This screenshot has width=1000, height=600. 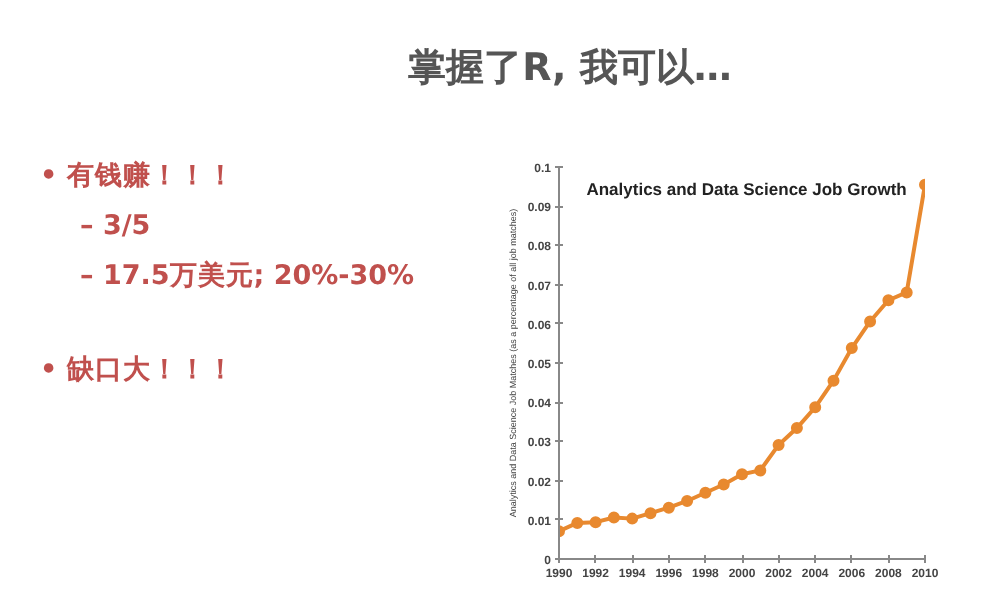 What do you see at coordinates (138, 371) in the screenshot?
I see `text: • 缺口大！！！` at bounding box center [138, 371].